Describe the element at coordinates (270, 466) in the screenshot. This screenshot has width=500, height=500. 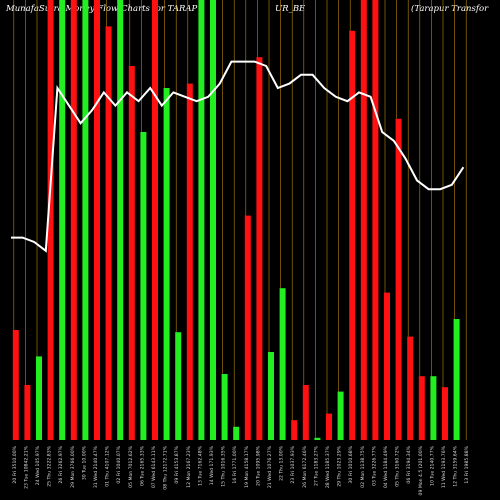
I see `x-tick-label: 21 Wed 1076.27%` at that location.